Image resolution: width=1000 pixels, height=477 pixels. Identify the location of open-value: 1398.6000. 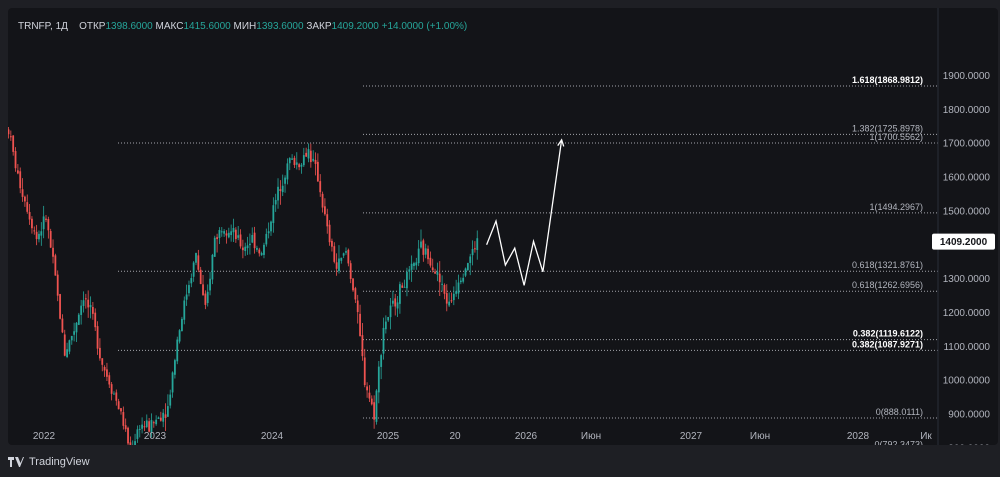
(129, 26).